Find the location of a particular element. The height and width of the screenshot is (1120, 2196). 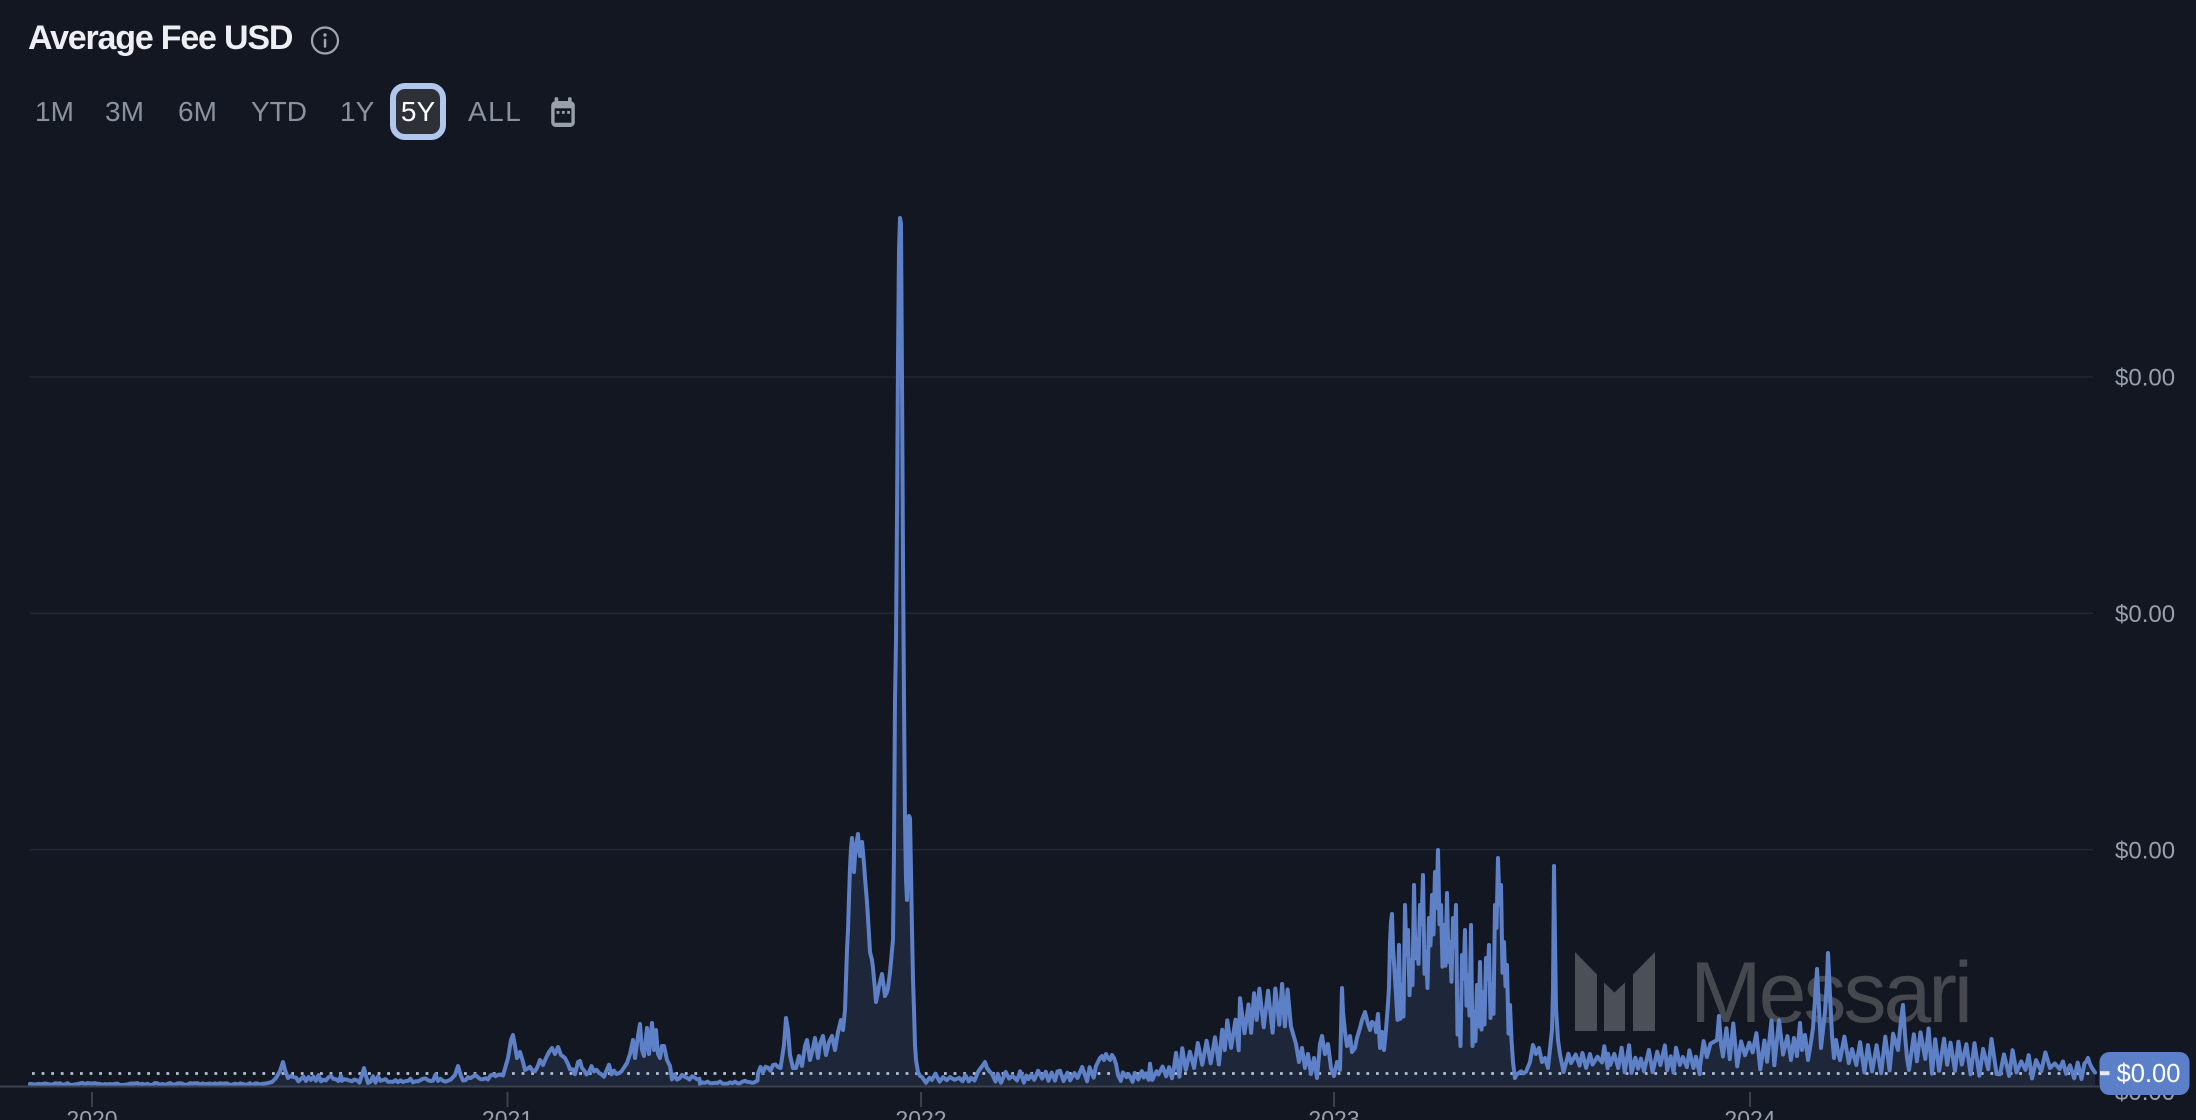

svg-text: 2022 is located at coordinates (920, 1113).